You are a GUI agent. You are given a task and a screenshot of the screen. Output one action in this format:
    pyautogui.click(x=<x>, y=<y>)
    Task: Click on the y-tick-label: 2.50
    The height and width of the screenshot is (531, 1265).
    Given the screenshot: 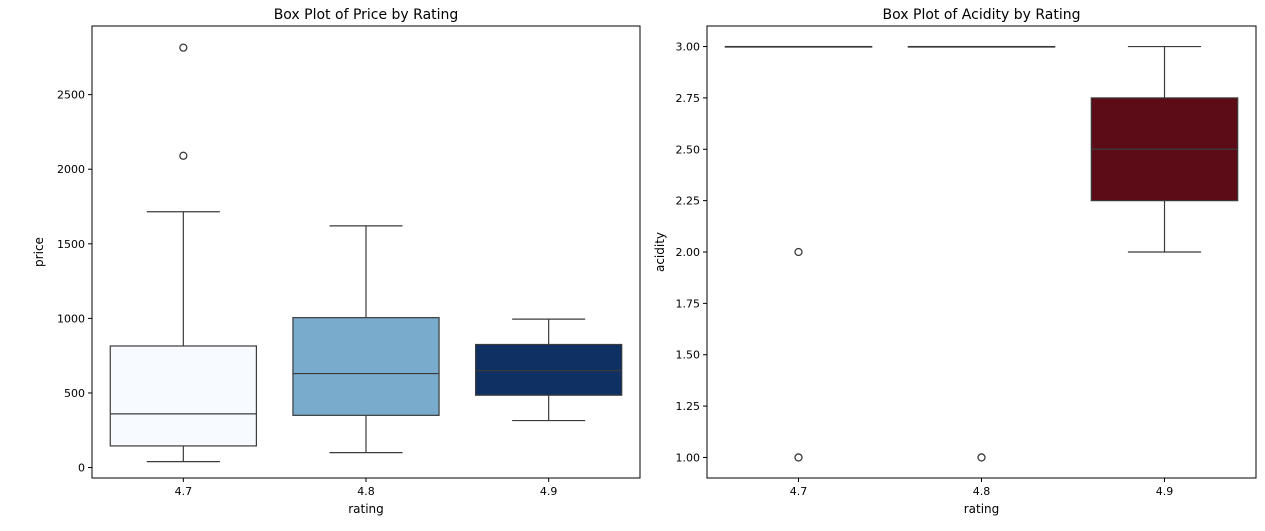 What is the action you would take?
    pyautogui.click(x=688, y=149)
    